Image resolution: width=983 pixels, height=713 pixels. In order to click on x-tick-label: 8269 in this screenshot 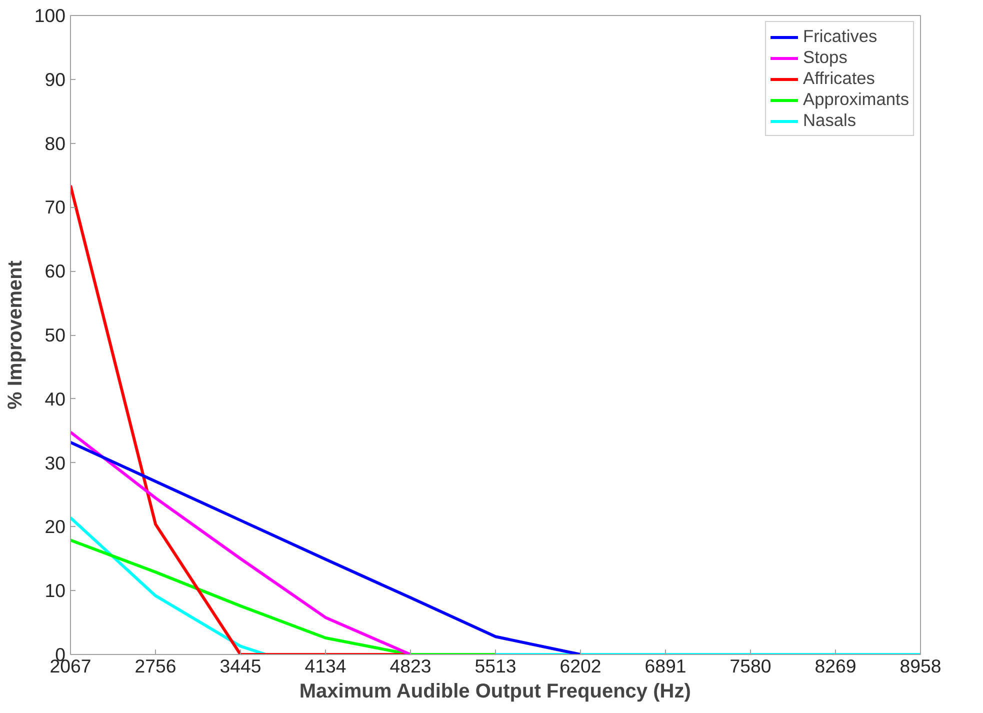, I will do `click(835, 666)`.